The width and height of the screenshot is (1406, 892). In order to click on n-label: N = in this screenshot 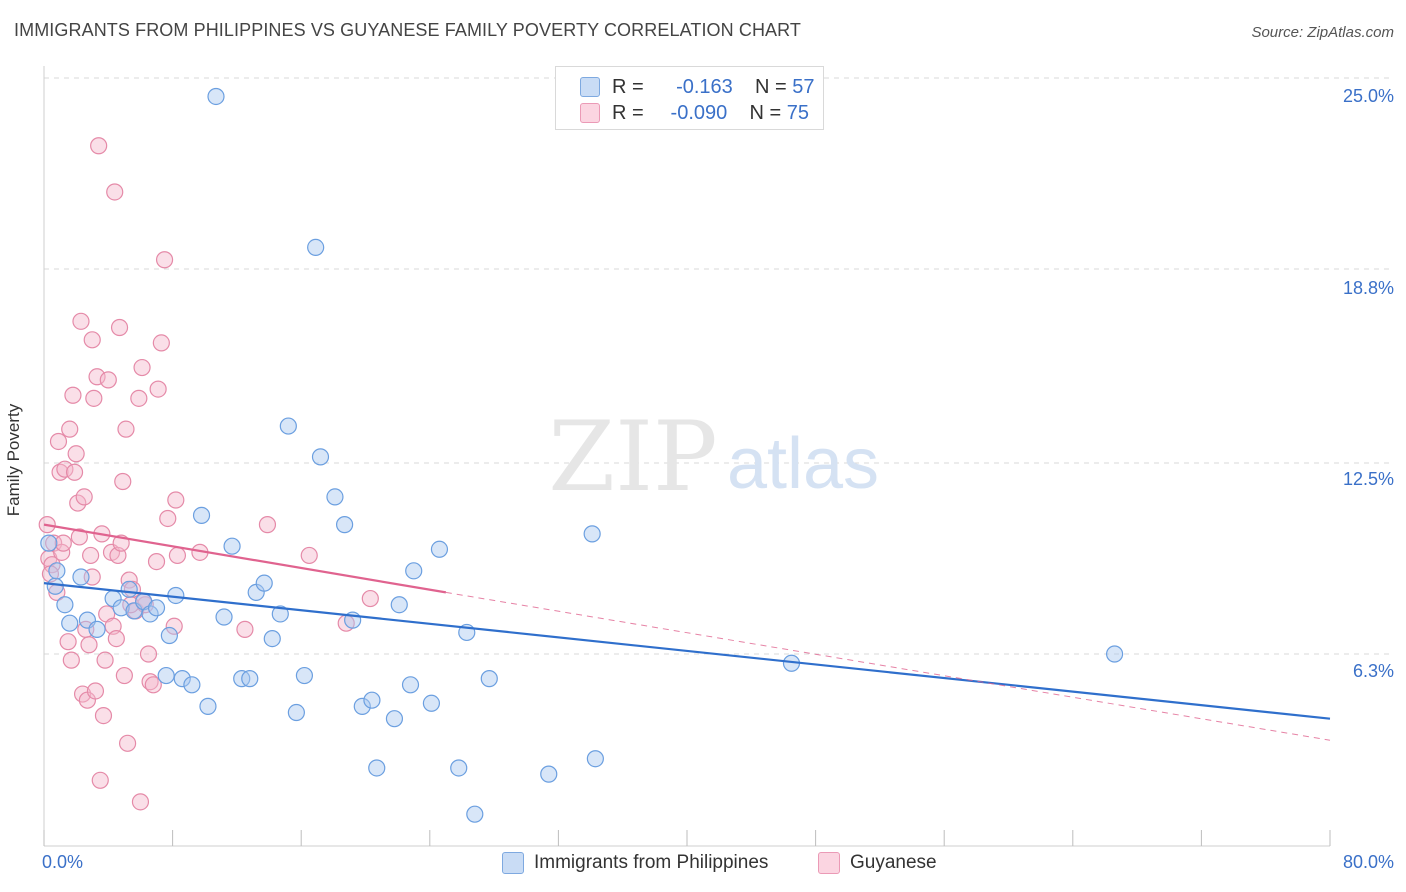, I will do `click(771, 86)`.